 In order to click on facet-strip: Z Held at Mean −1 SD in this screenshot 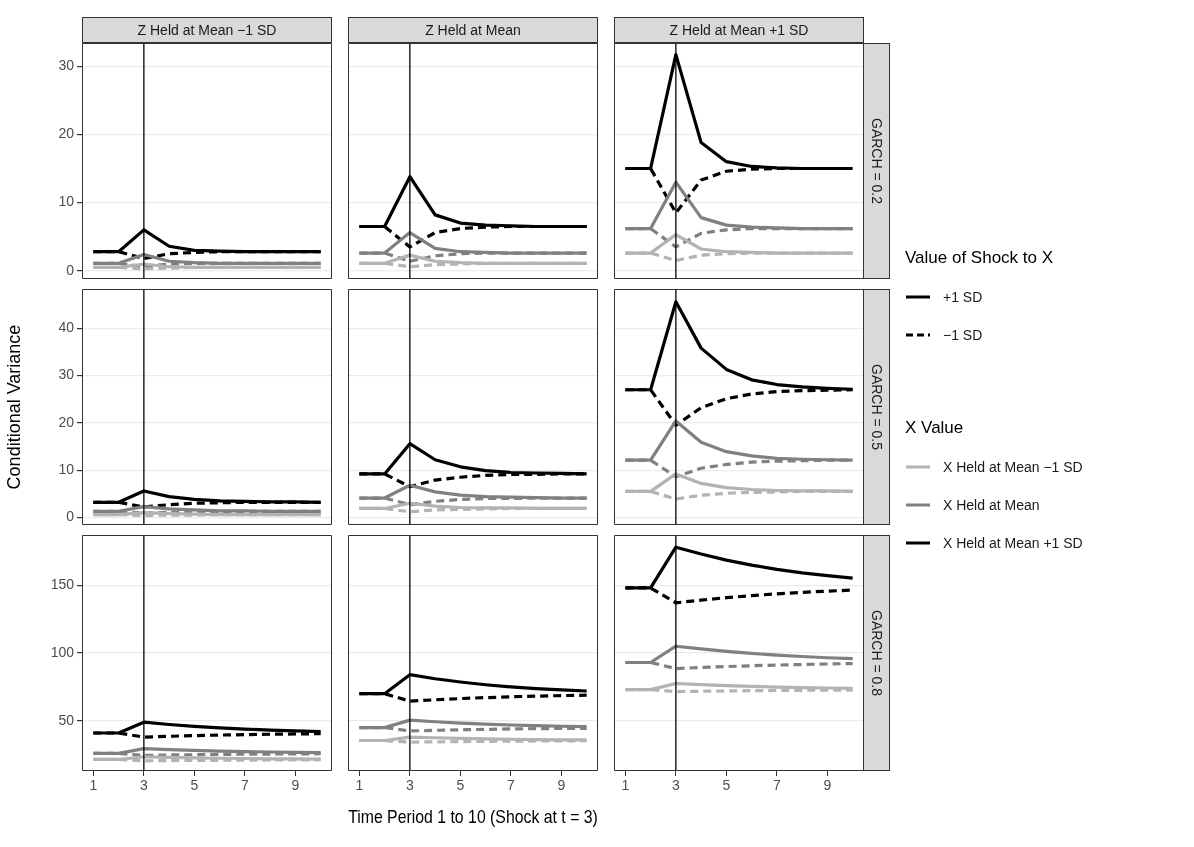, I will do `click(207, 30)`.